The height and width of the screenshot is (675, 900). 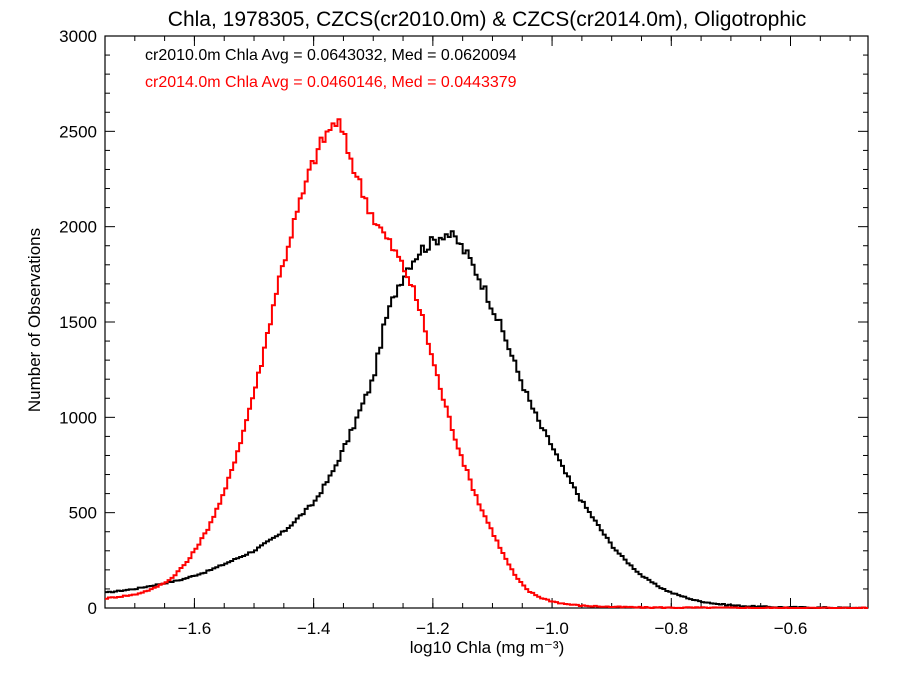 I want to click on y-tick-label: 3000, so click(x=78, y=36).